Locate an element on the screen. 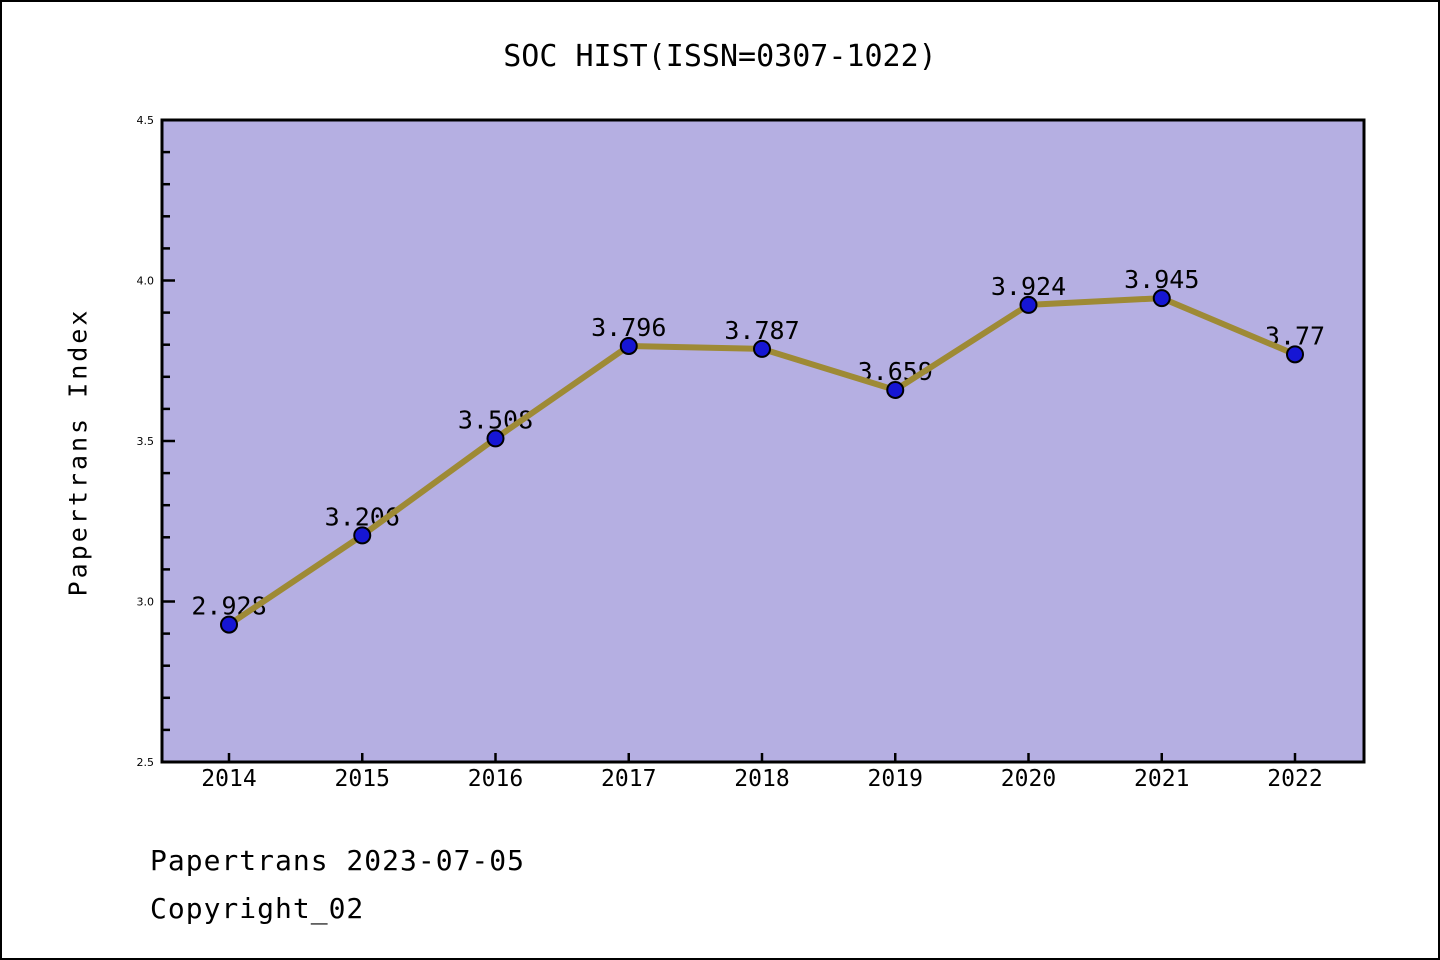 The width and height of the screenshot is (1440, 960). y-axis-tick-label: 2.5 is located at coordinates (146, 762).